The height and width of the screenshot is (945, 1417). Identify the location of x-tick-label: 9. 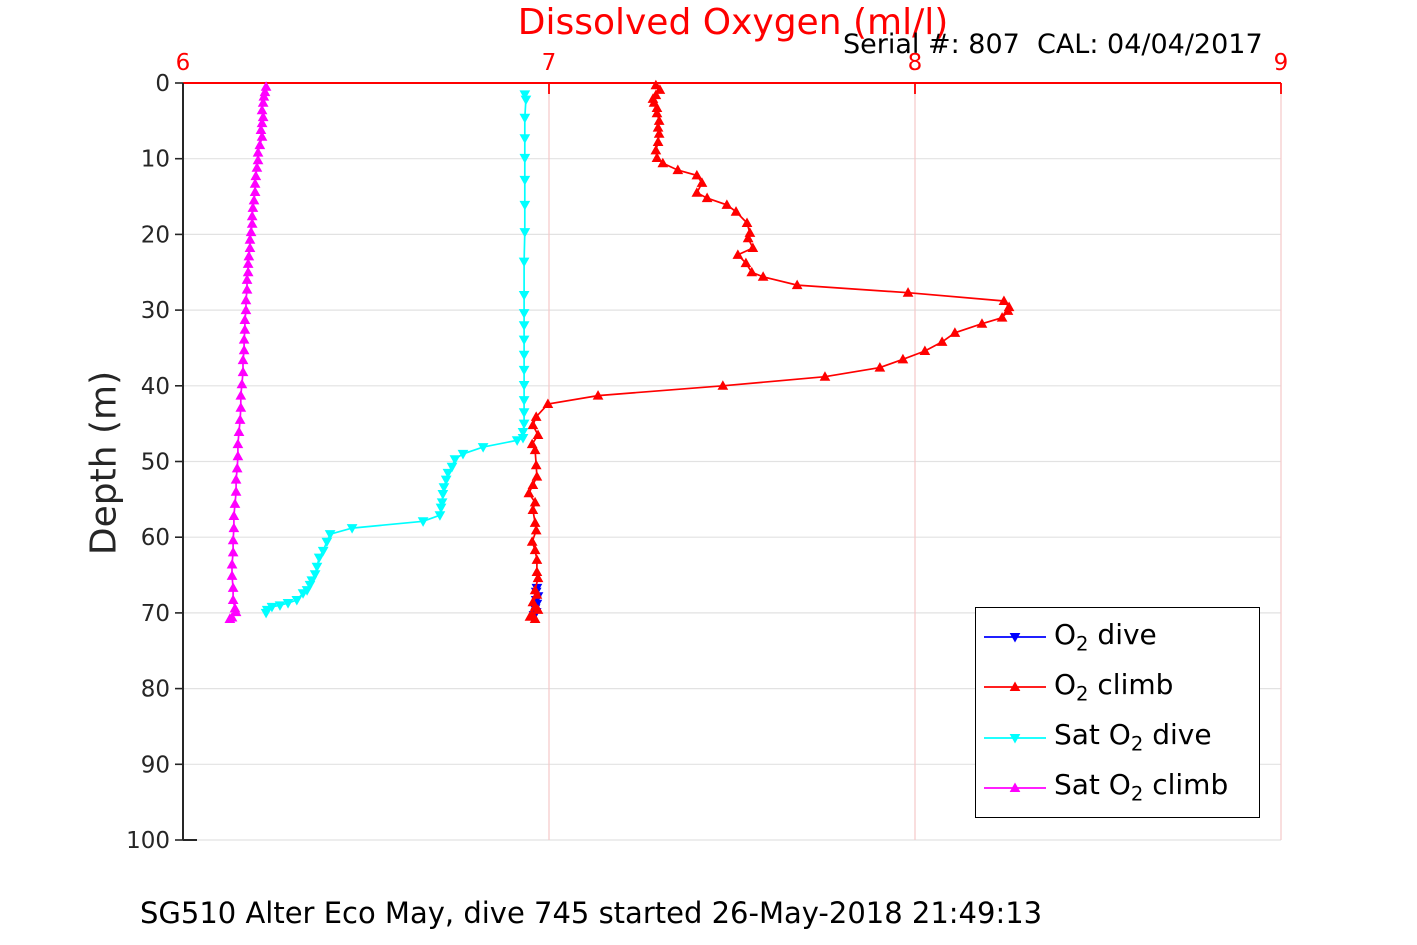
(1281, 63).